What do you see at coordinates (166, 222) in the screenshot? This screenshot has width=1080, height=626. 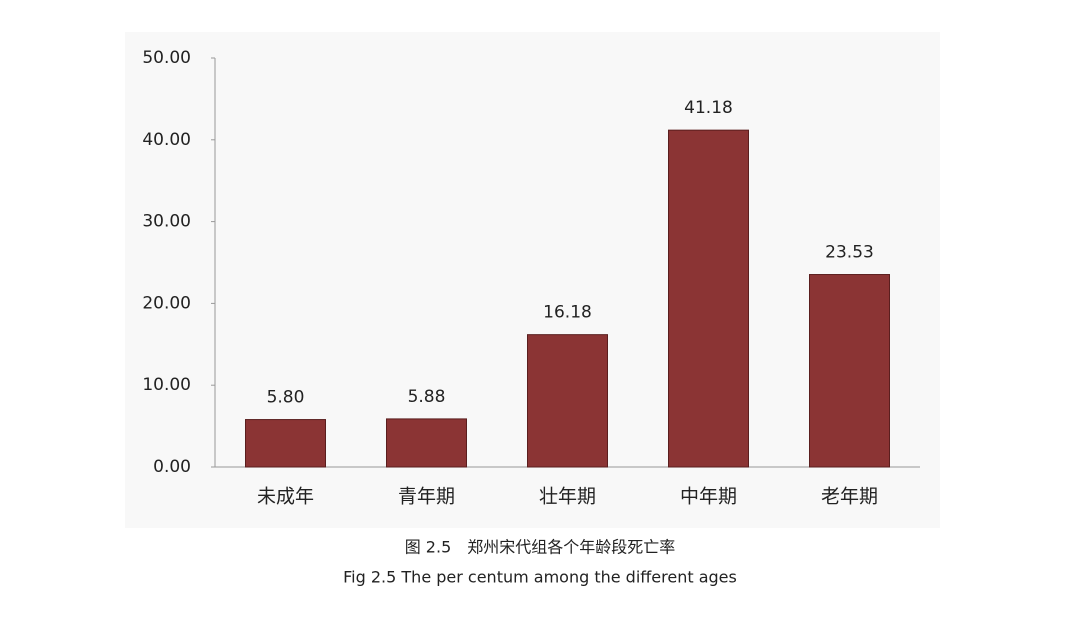 I see `y-tick-label: 30.00` at bounding box center [166, 222].